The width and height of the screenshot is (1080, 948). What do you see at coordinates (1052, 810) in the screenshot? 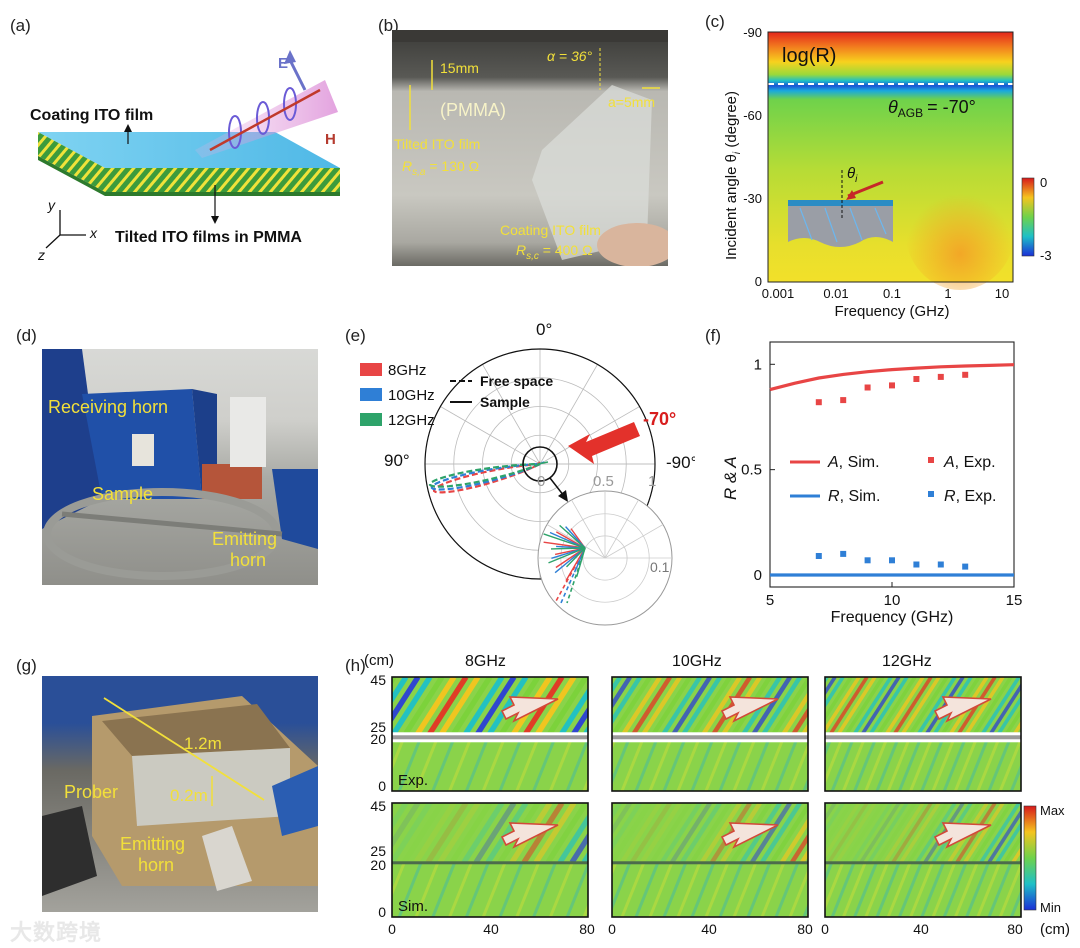
I see `h-cbar-max: Max` at bounding box center [1052, 810].